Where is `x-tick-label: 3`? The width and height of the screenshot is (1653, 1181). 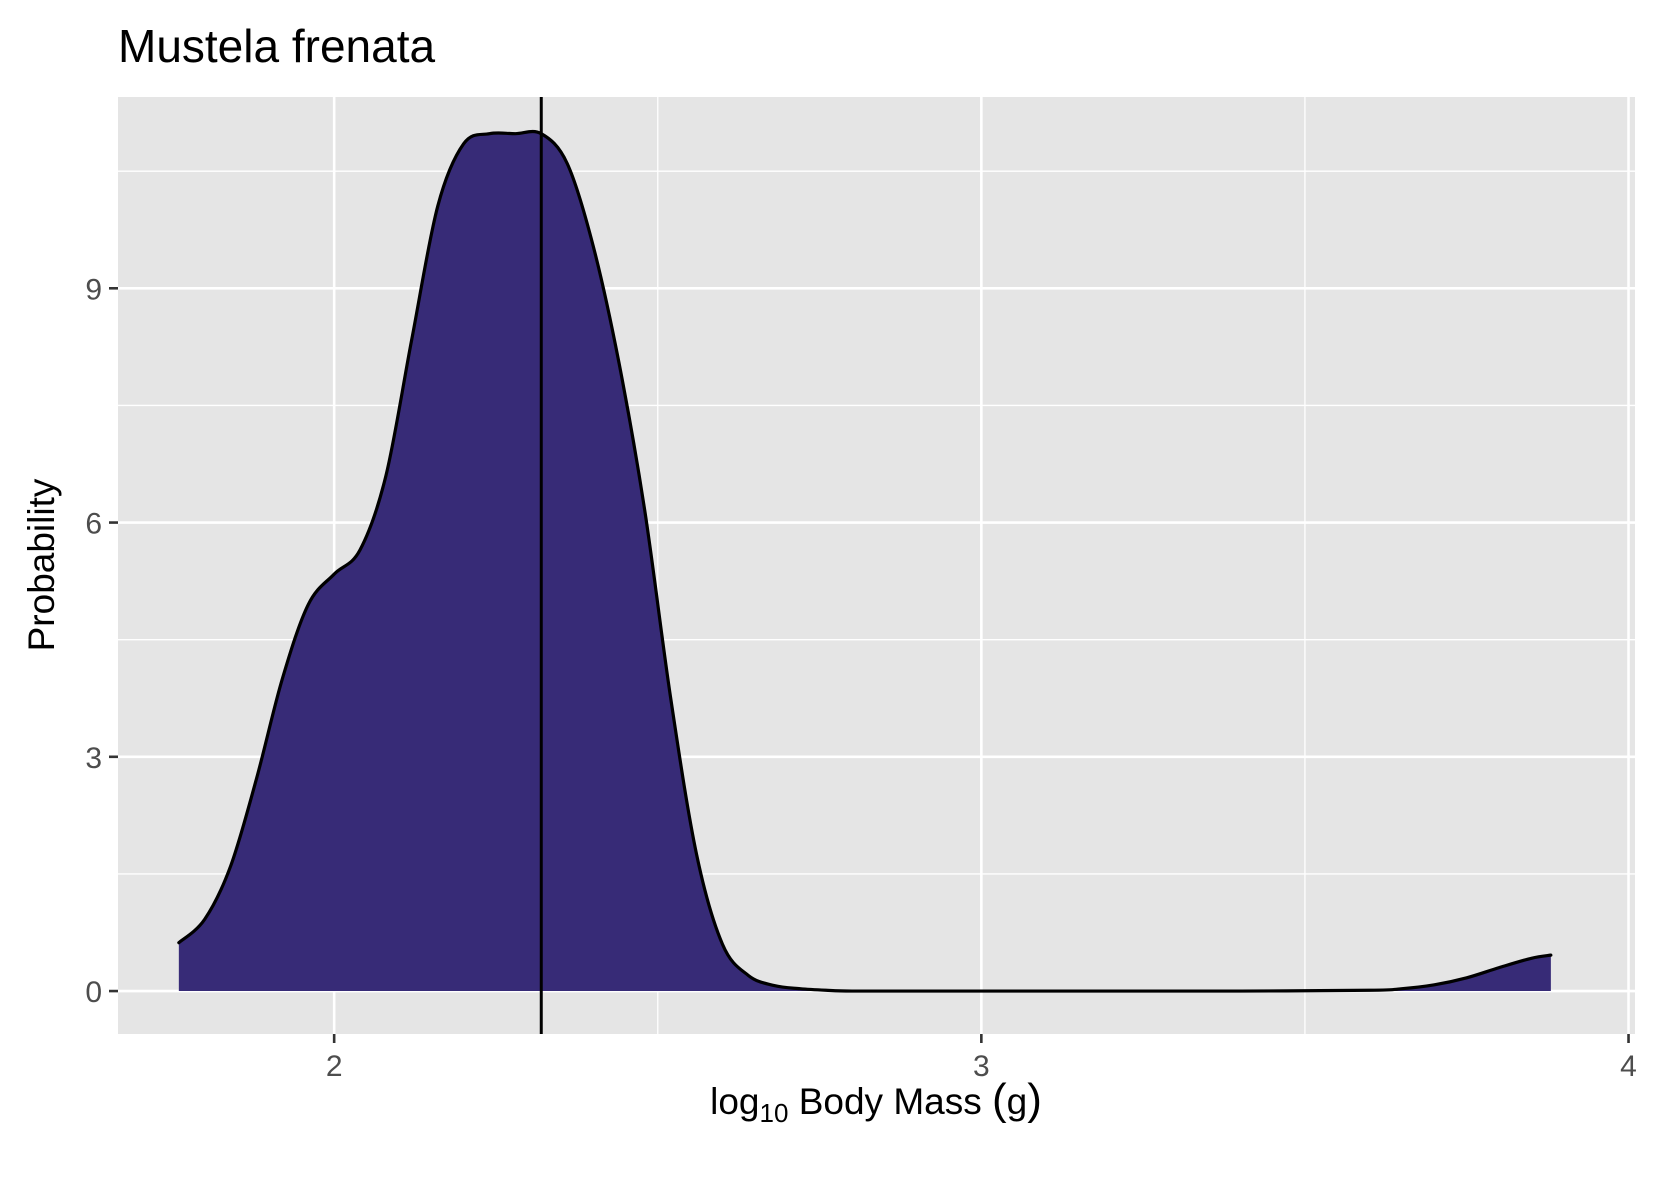 x-tick-label: 3 is located at coordinates (981, 1066).